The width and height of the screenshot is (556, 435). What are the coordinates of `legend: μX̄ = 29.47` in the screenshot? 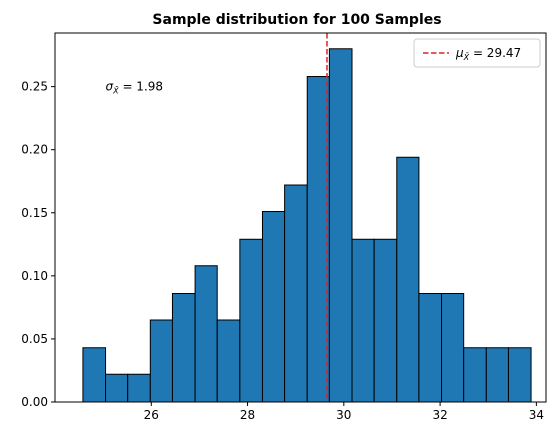 It's located at (477, 53).